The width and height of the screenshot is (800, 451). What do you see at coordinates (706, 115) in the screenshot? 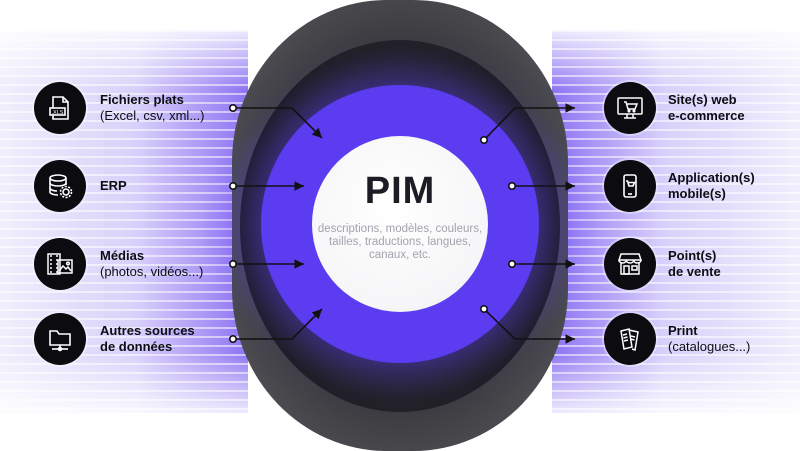
I see `channel-subtitle: e-commerce` at bounding box center [706, 115].